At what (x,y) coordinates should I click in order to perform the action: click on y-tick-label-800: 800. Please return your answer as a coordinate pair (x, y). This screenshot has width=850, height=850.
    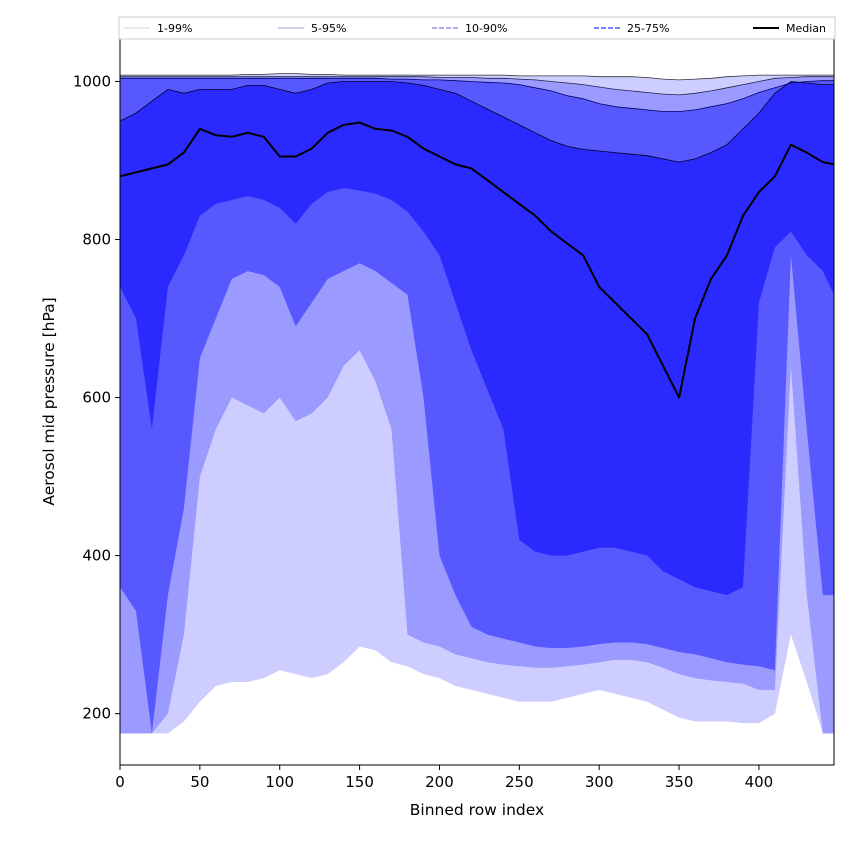
    Looking at the image, I should click on (96, 240).